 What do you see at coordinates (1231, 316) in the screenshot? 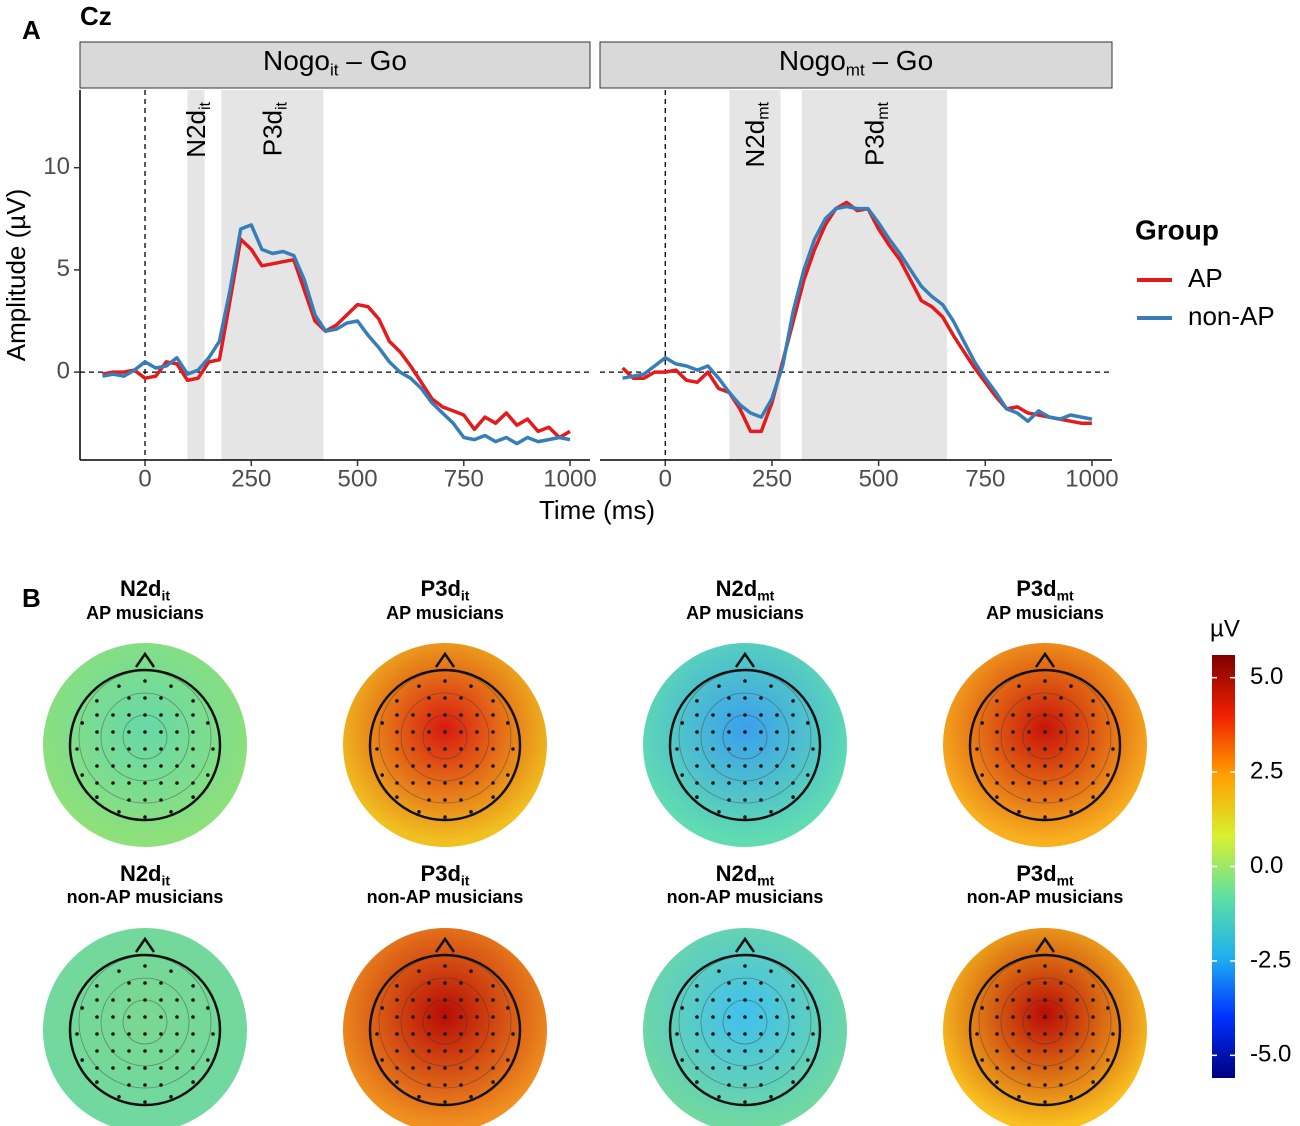
I see `legend-label: non-AP` at bounding box center [1231, 316].